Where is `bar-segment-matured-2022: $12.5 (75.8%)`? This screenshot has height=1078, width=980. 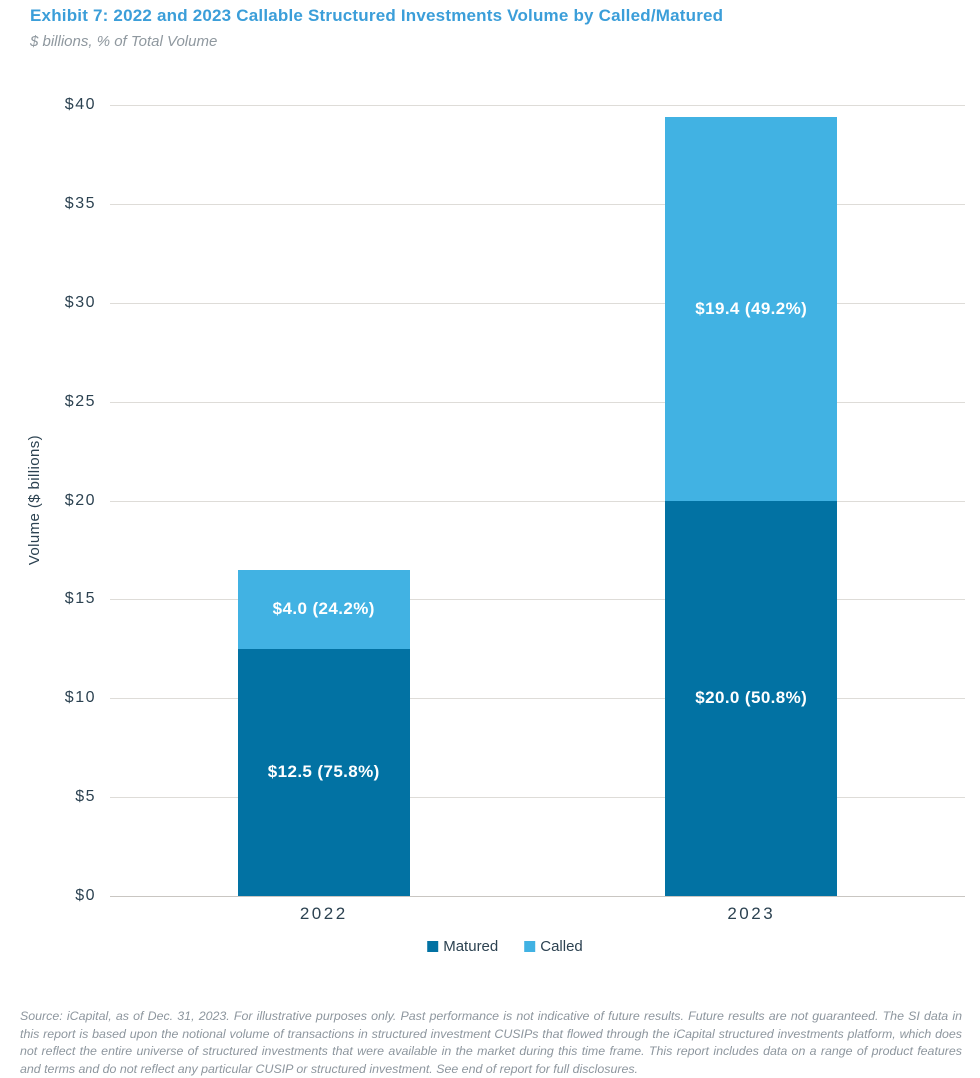 bar-segment-matured-2022: $12.5 (75.8%) is located at coordinates (323, 772).